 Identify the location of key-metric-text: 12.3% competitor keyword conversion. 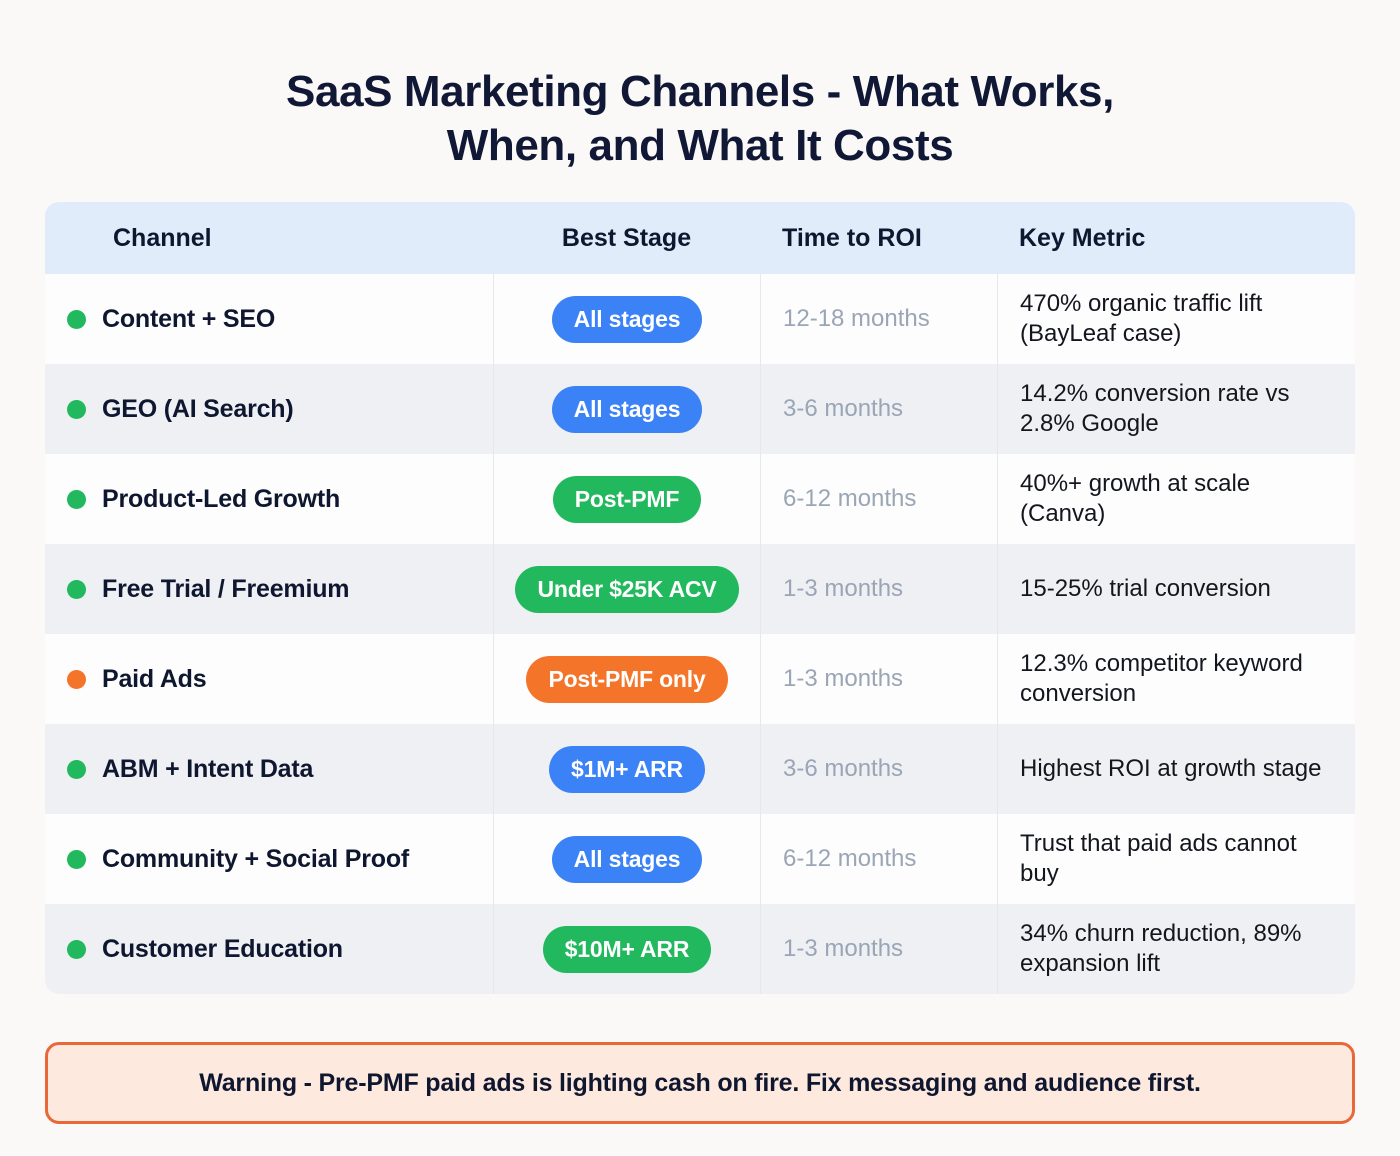
(1161, 678).